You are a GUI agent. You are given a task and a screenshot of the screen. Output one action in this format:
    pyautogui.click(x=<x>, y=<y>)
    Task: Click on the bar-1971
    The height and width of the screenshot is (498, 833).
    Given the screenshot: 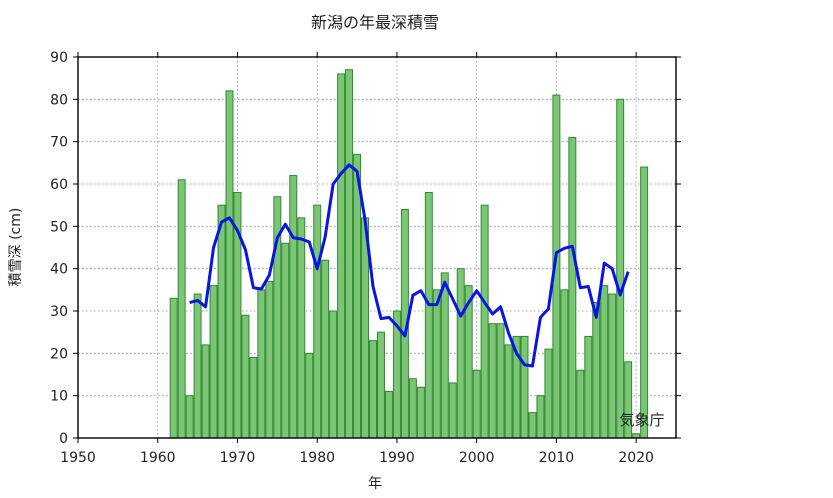 What is the action you would take?
    pyautogui.click(x=245, y=376)
    